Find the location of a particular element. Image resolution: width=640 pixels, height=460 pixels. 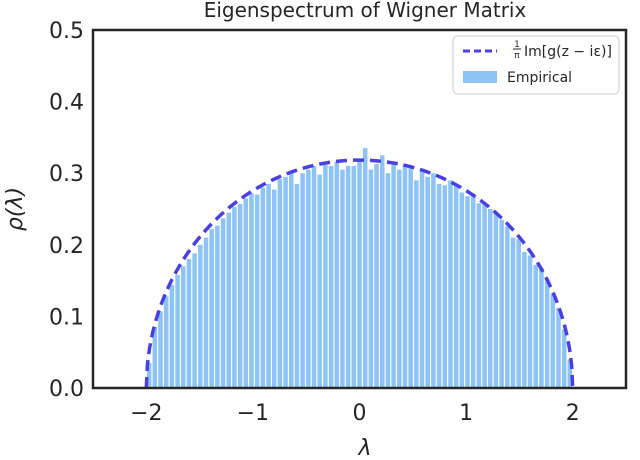

y-tick-label: 0.2 is located at coordinates (66, 246).